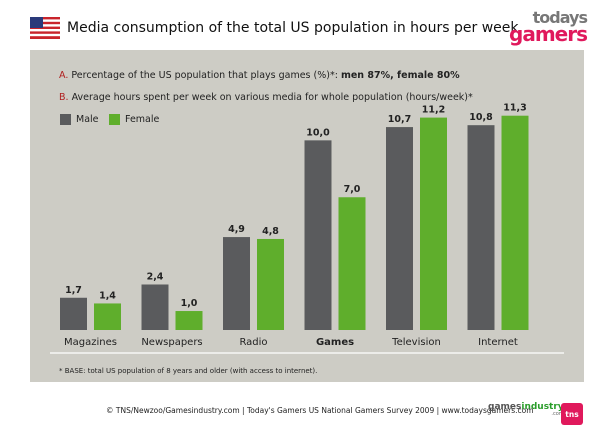  I want to click on logo-top-text: todays, so click(560, 17).